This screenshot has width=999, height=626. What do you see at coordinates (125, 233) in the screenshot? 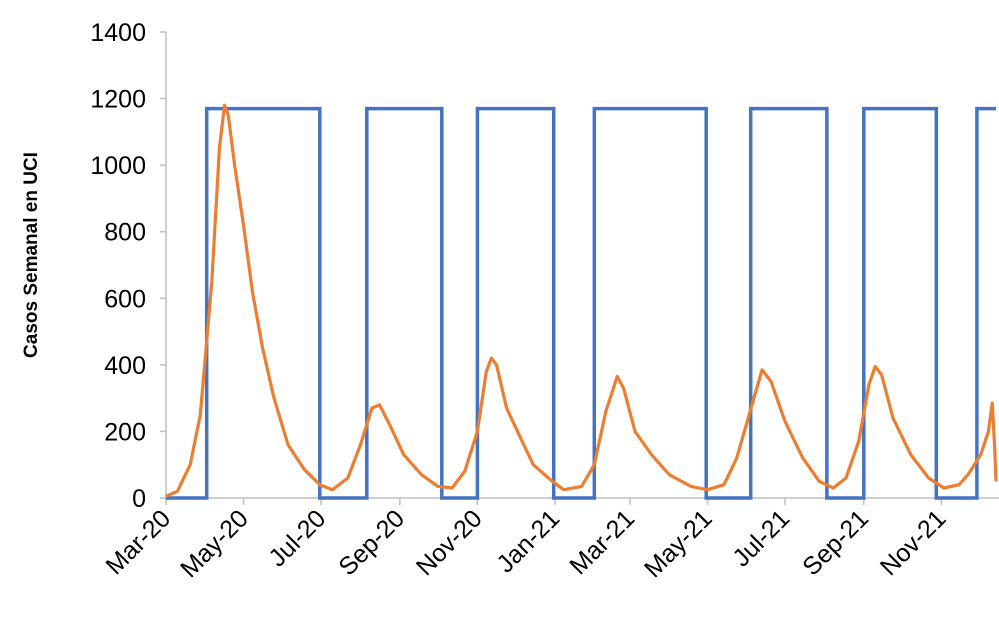
I see `y-tick-label: 800` at bounding box center [125, 233].